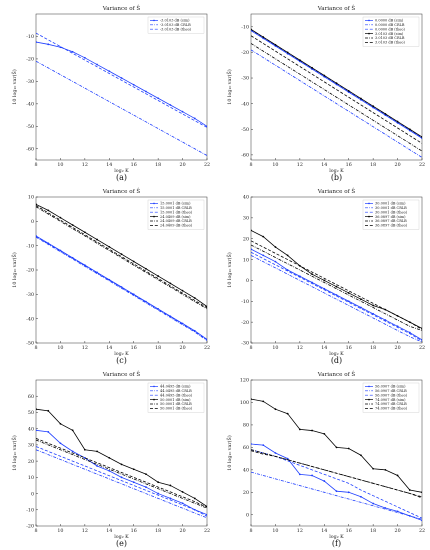  I want to click on legend-entry: 0.0000 dB (sim), so click(389, 21).